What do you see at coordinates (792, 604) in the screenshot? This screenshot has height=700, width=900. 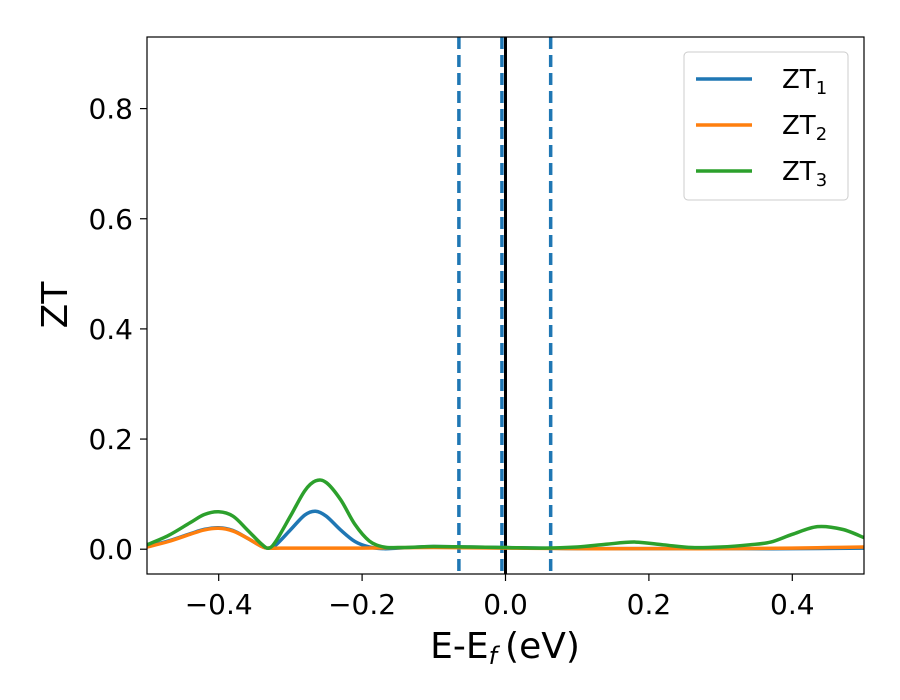 I see `x-tick-label: 0.4` at bounding box center [792, 604].